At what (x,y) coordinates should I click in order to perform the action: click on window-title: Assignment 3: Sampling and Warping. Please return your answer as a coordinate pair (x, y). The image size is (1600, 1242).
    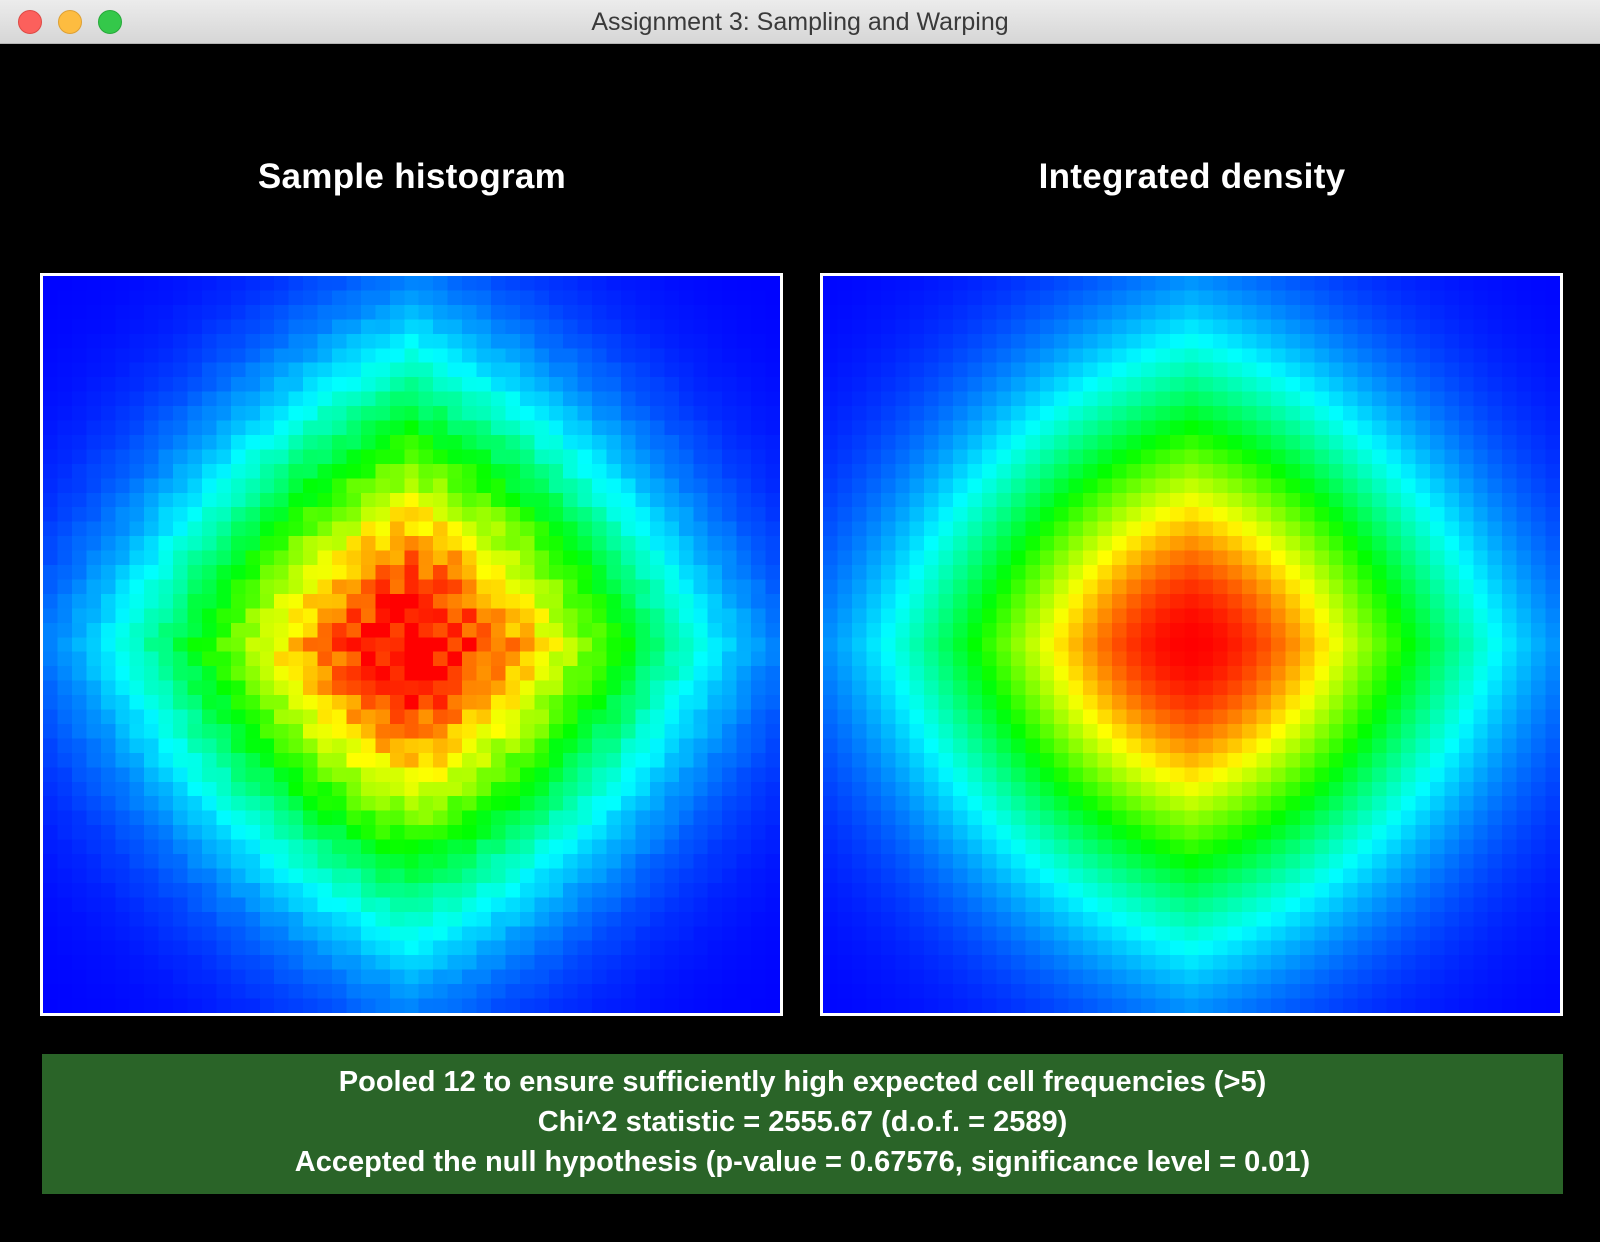
    Looking at the image, I should click on (800, 22).